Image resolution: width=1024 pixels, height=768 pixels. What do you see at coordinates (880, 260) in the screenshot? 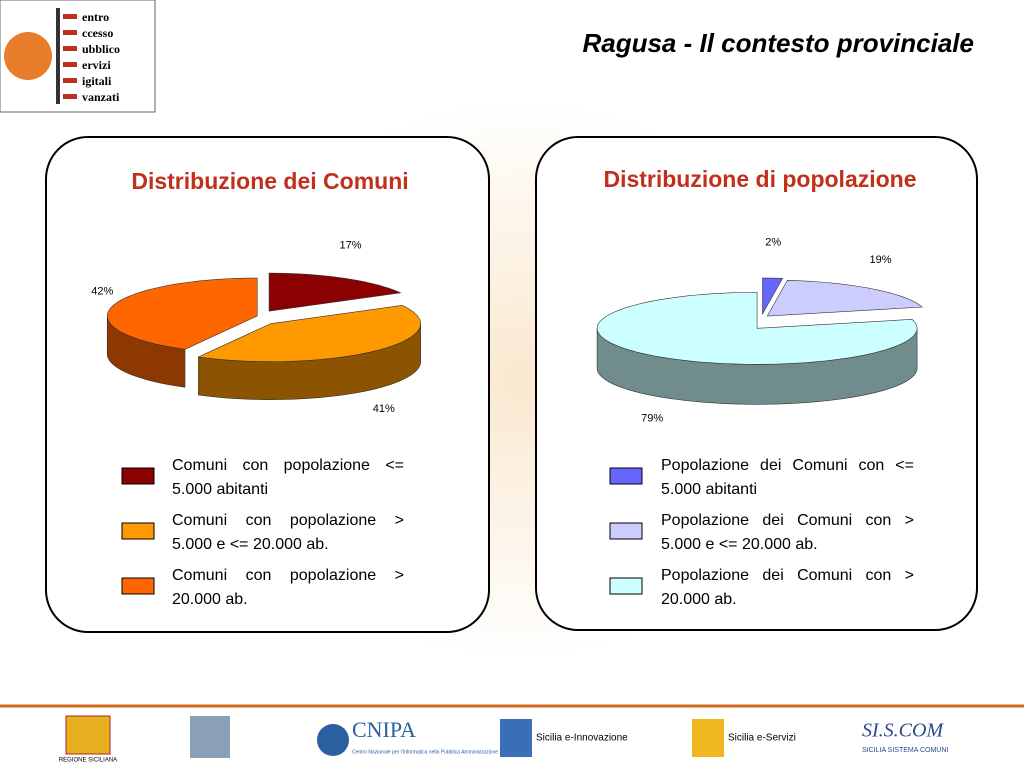
I see `value-label: 19%` at bounding box center [880, 260].